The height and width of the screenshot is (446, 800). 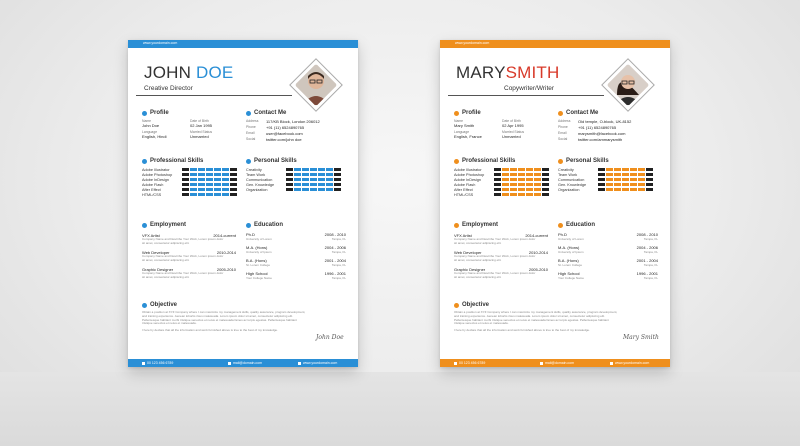 What do you see at coordinates (529, 88) in the screenshot?
I see `job-role: Copywriter/Writer` at bounding box center [529, 88].